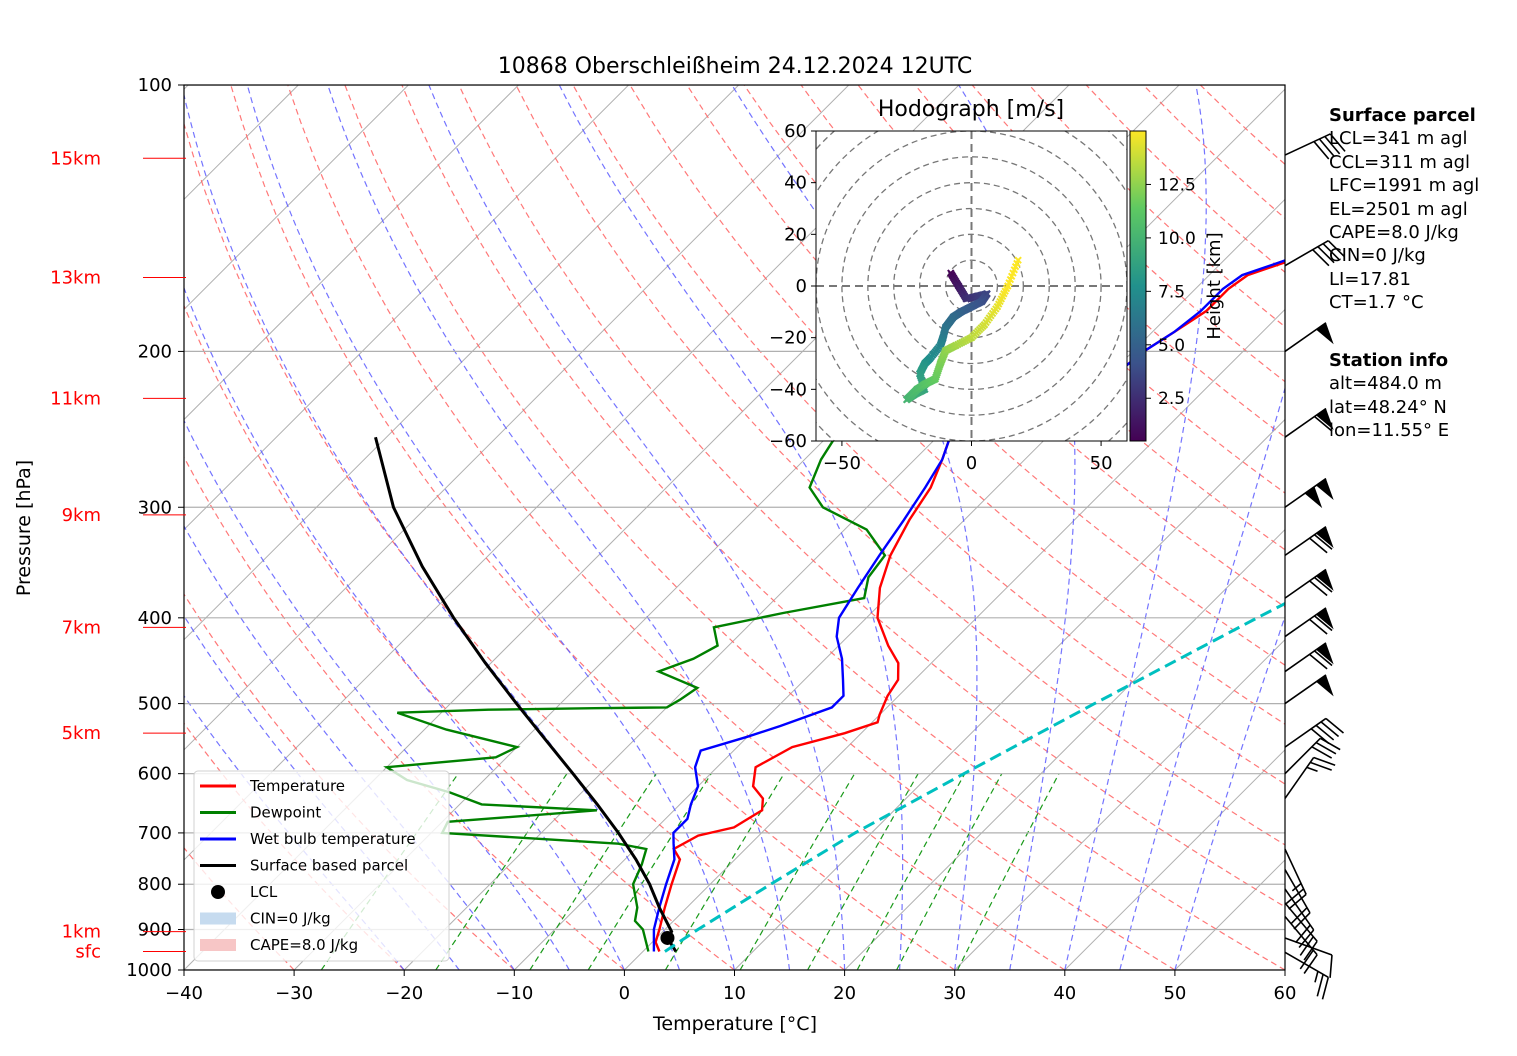 Image resolution: width=1517 pixels, height=1056 pixels. I want to click on height-label: 7km, so click(81, 627).